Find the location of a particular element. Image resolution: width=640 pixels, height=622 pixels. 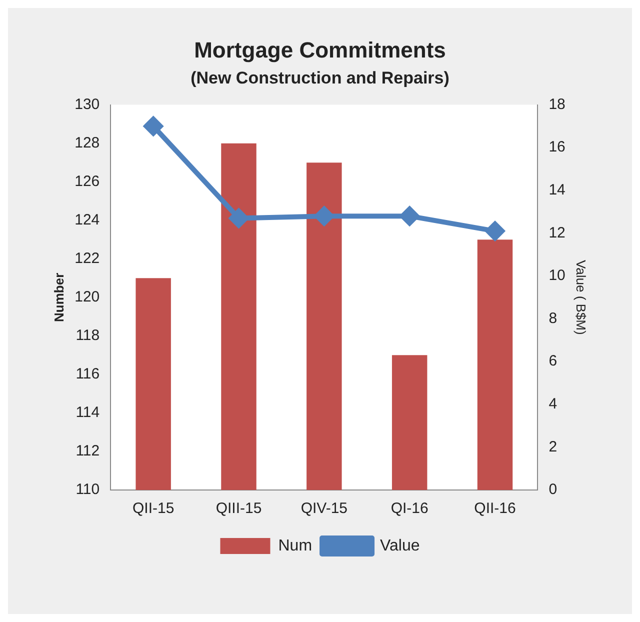

legend-label: Num is located at coordinates (295, 545).